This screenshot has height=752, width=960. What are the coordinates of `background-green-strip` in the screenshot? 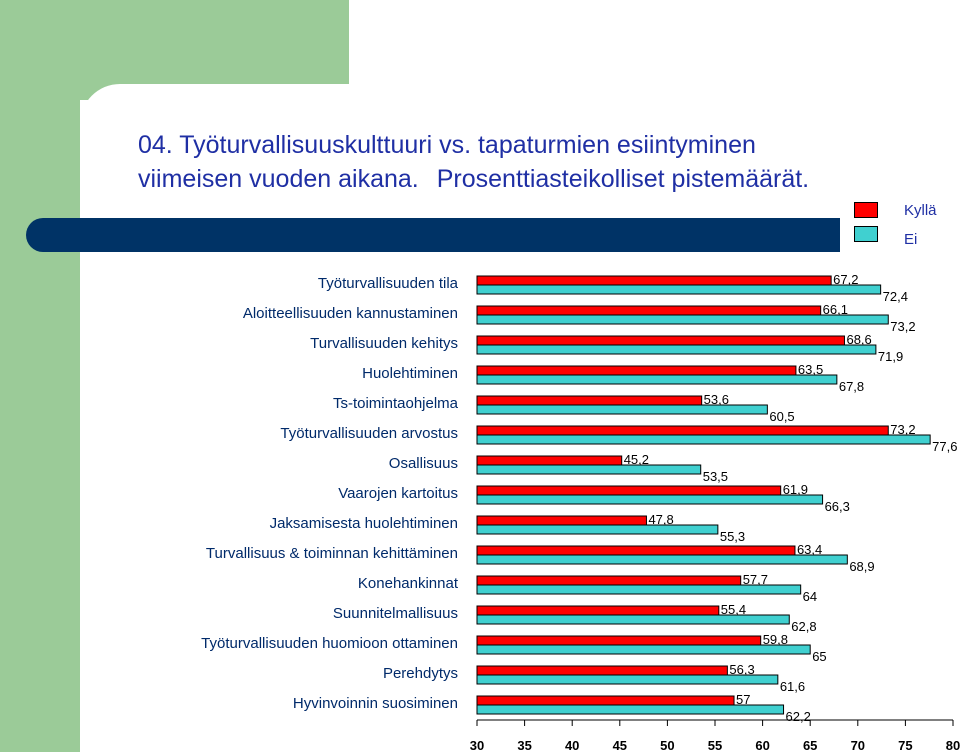 It's located at (40, 426).